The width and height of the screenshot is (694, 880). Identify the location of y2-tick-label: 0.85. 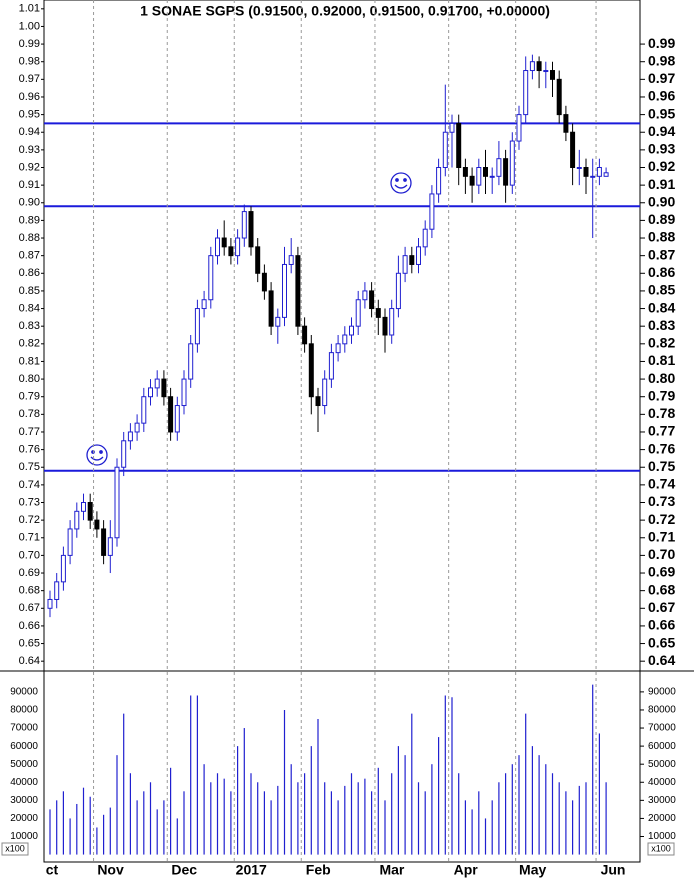
(661, 290).